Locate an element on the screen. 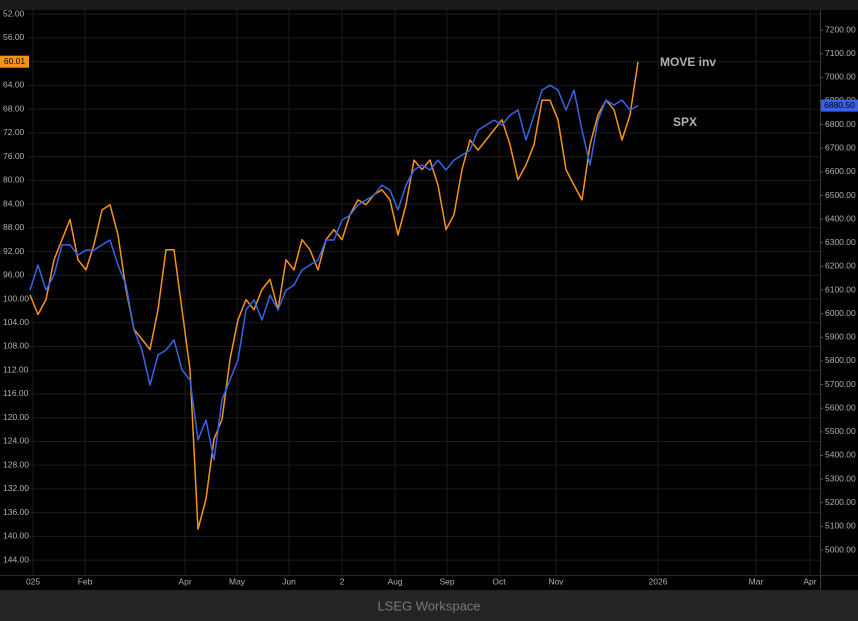 This screenshot has width=858, height=621. last-value-label: 6880.50 is located at coordinates (839, 105).